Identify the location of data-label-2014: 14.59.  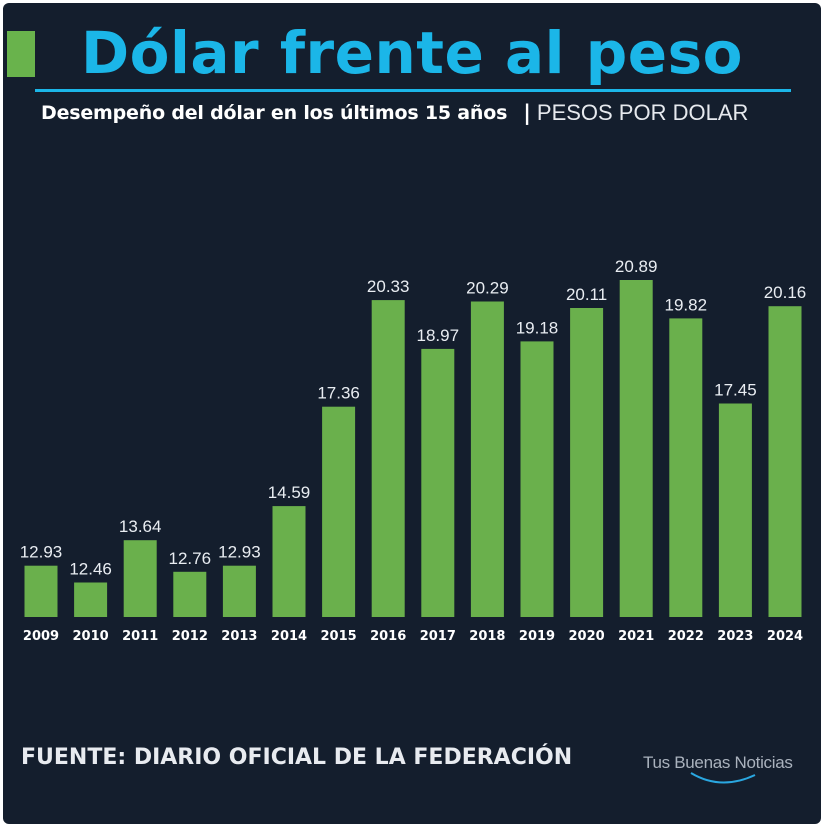
(289, 492).